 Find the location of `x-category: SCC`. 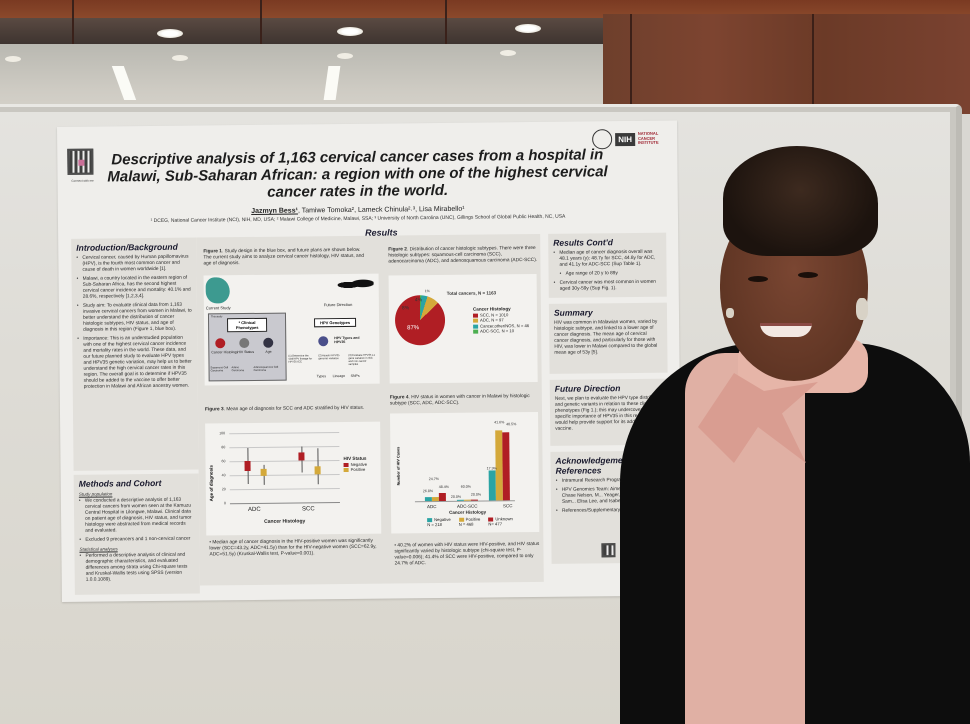

x-category: SCC is located at coordinates (507, 506).